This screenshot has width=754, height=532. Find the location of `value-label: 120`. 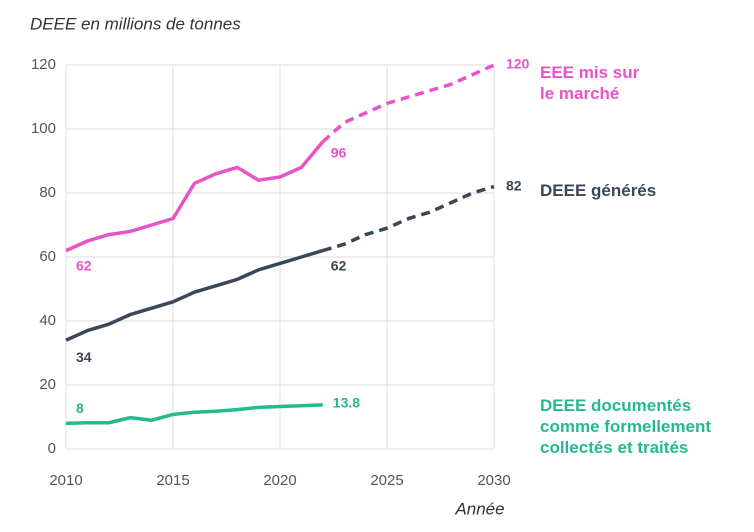

value-label: 120 is located at coordinates (518, 64).